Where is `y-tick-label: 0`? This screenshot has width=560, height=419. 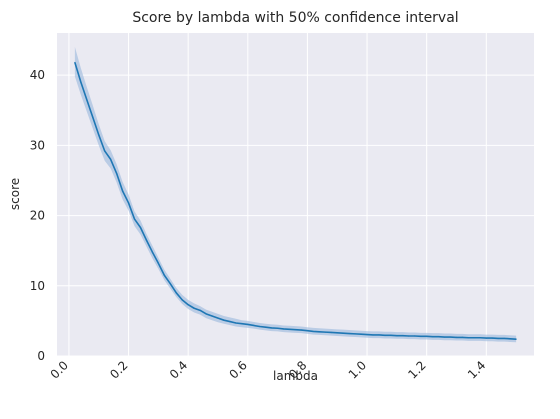 y-tick-label: 0 is located at coordinates (41, 356).